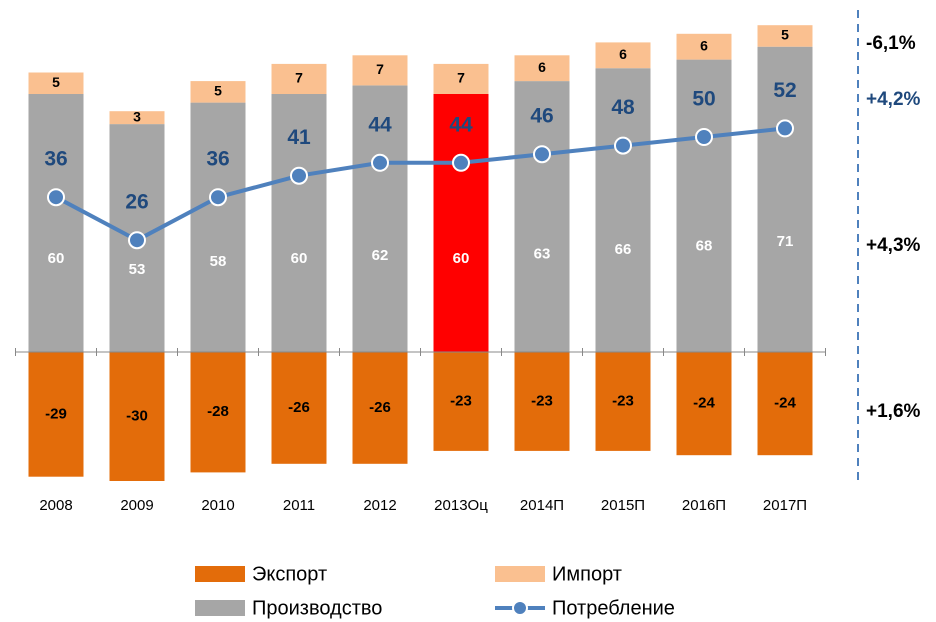 The image size is (936, 622). What do you see at coordinates (461, 505) in the screenshot?
I see `x-tick-label: 2013Оц` at bounding box center [461, 505].